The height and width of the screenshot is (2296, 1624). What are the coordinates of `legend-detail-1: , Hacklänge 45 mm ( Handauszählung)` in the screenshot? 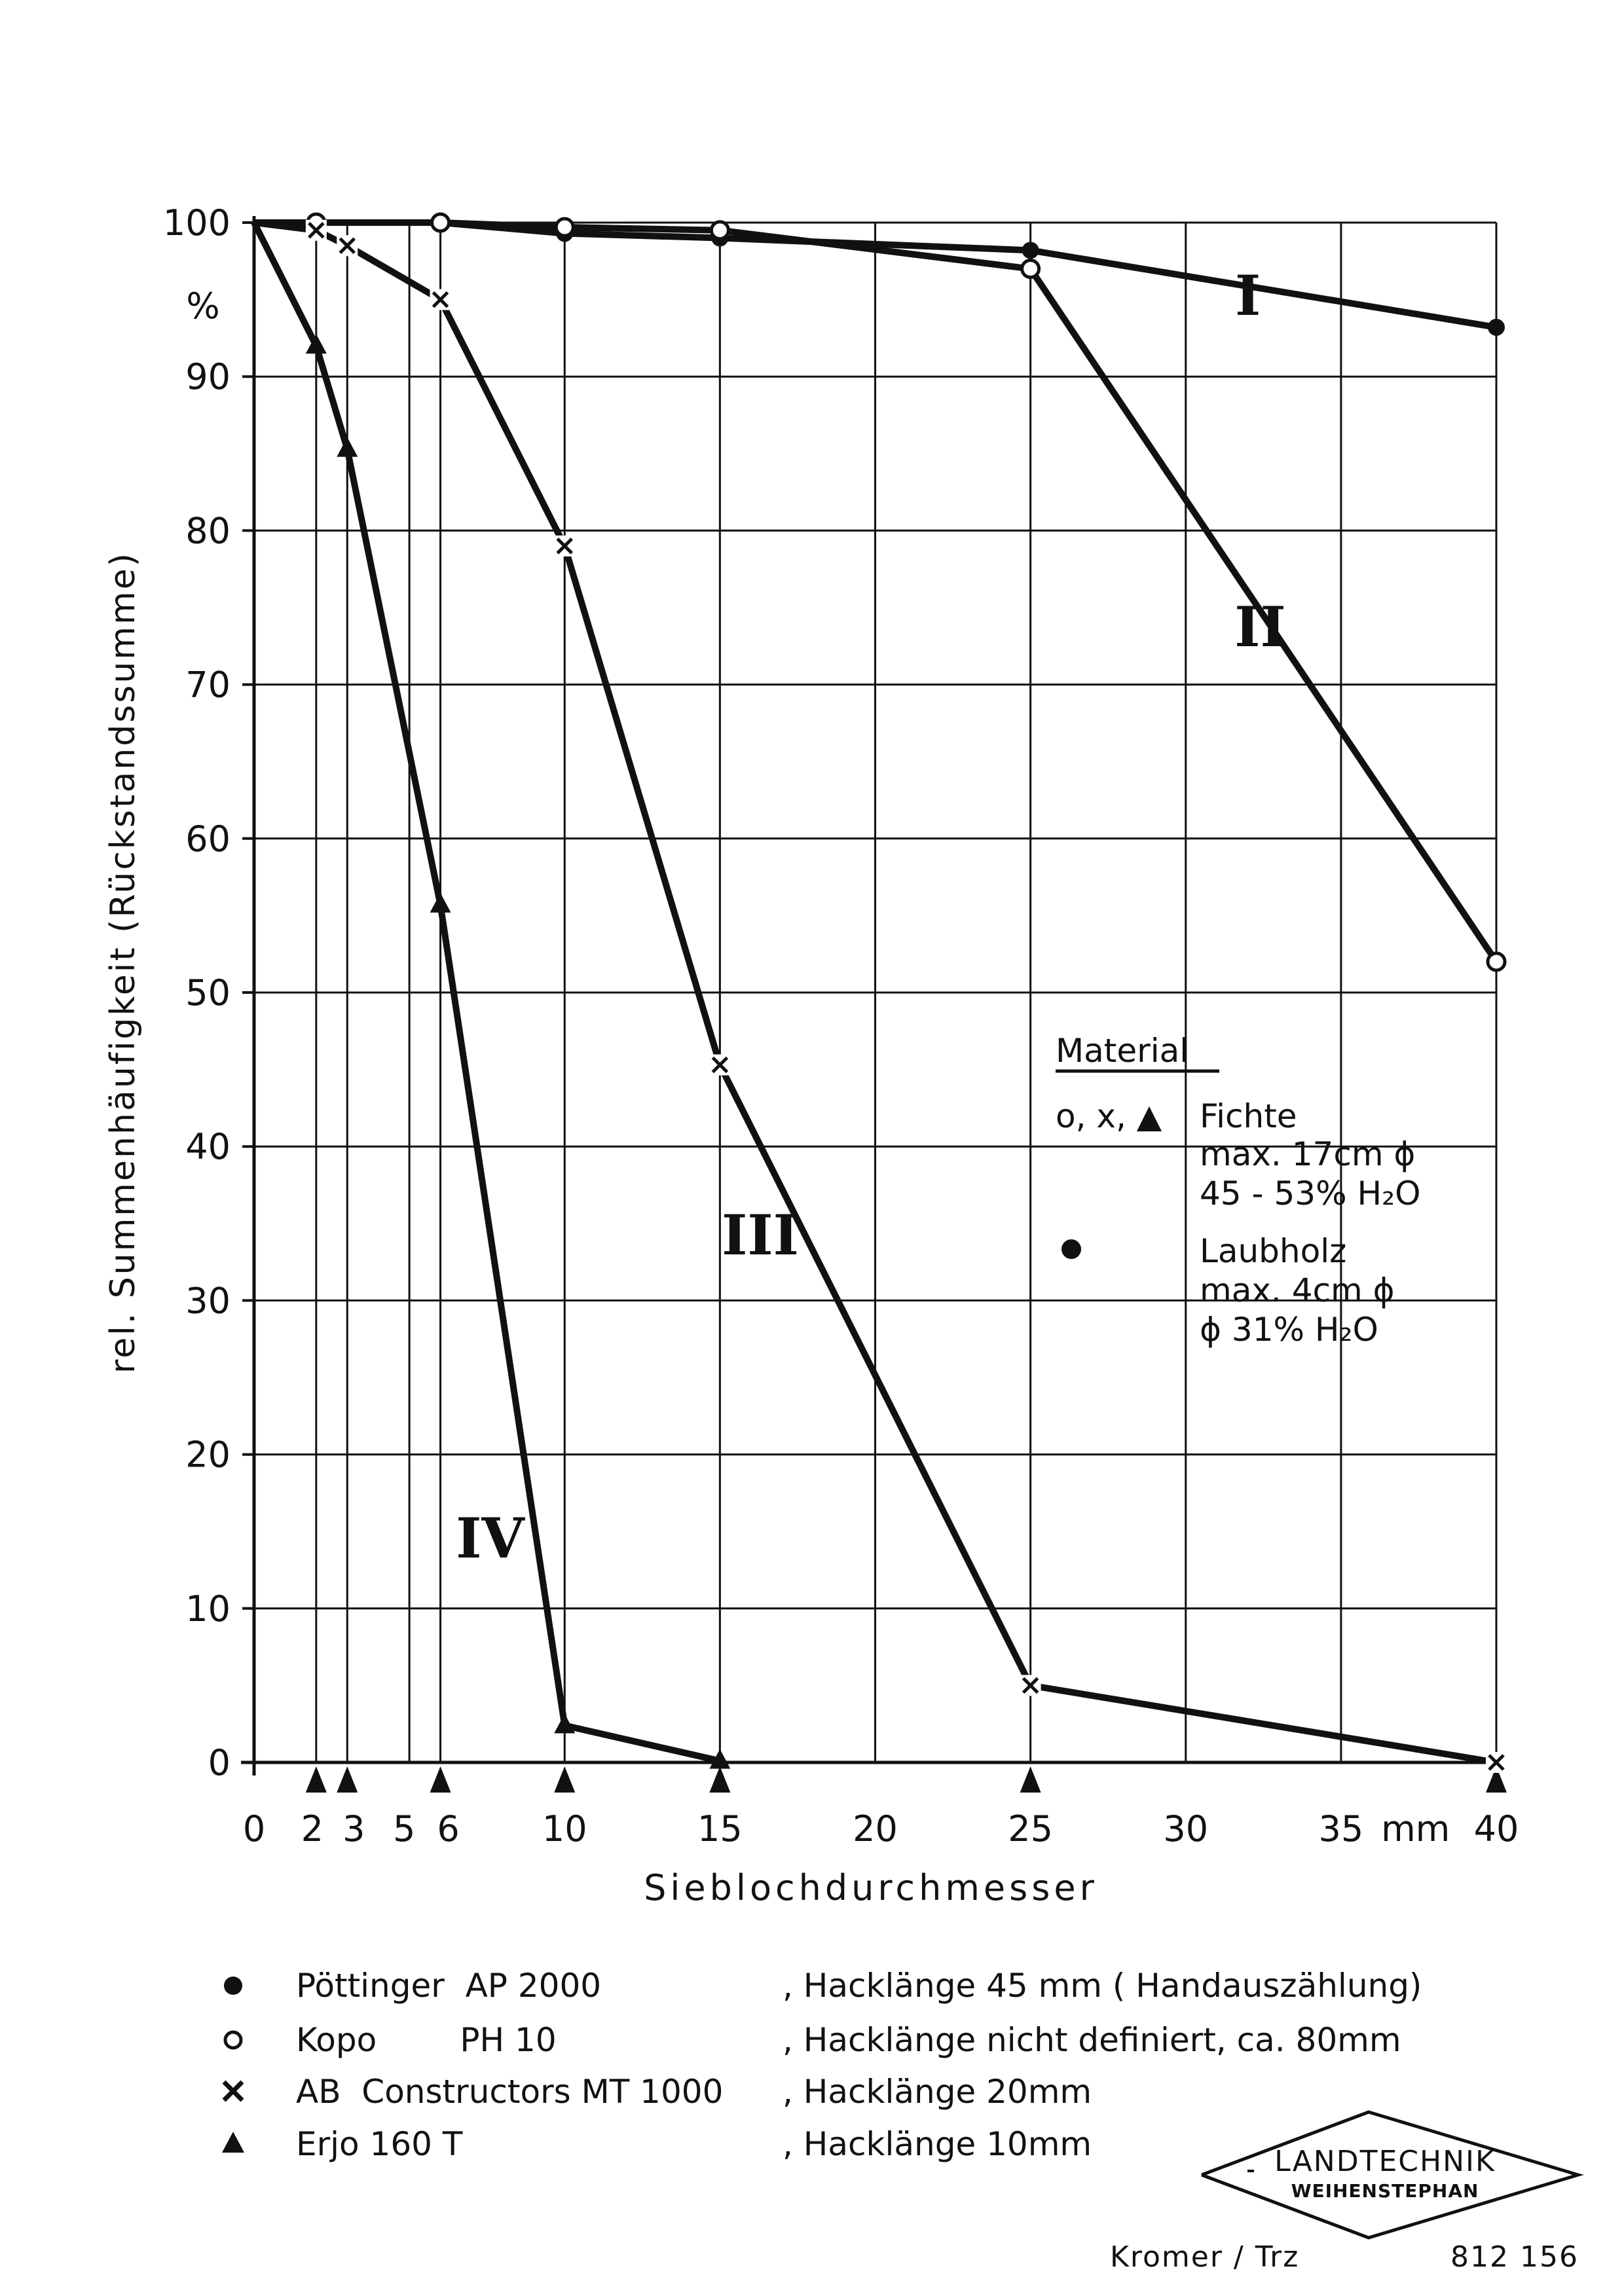 It's located at (1102, 1986).